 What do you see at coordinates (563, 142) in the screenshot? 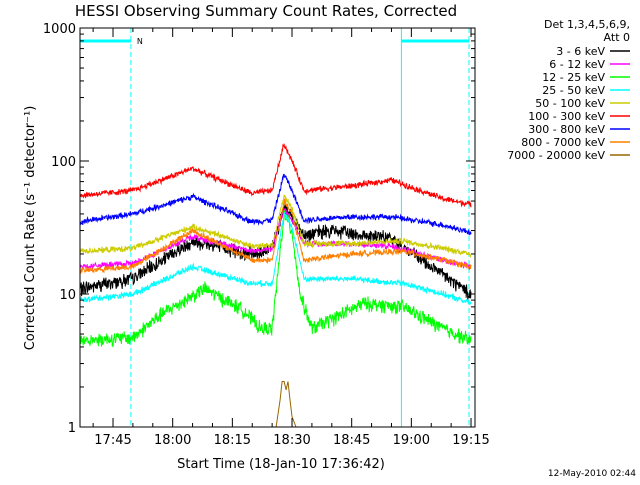
I see `legend-label-8: 800 - 7000 keV` at bounding box center [563, 142].